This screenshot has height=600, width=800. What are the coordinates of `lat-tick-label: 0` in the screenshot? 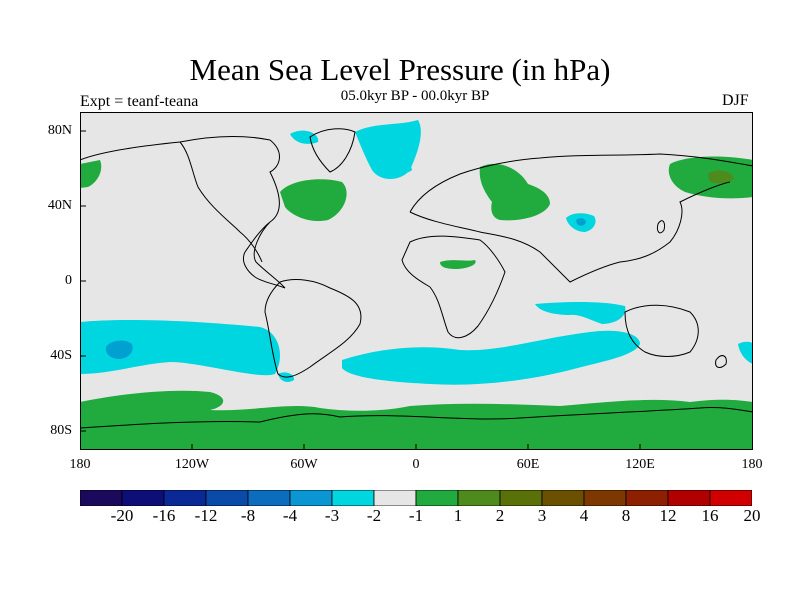 It's located at (68, 280).